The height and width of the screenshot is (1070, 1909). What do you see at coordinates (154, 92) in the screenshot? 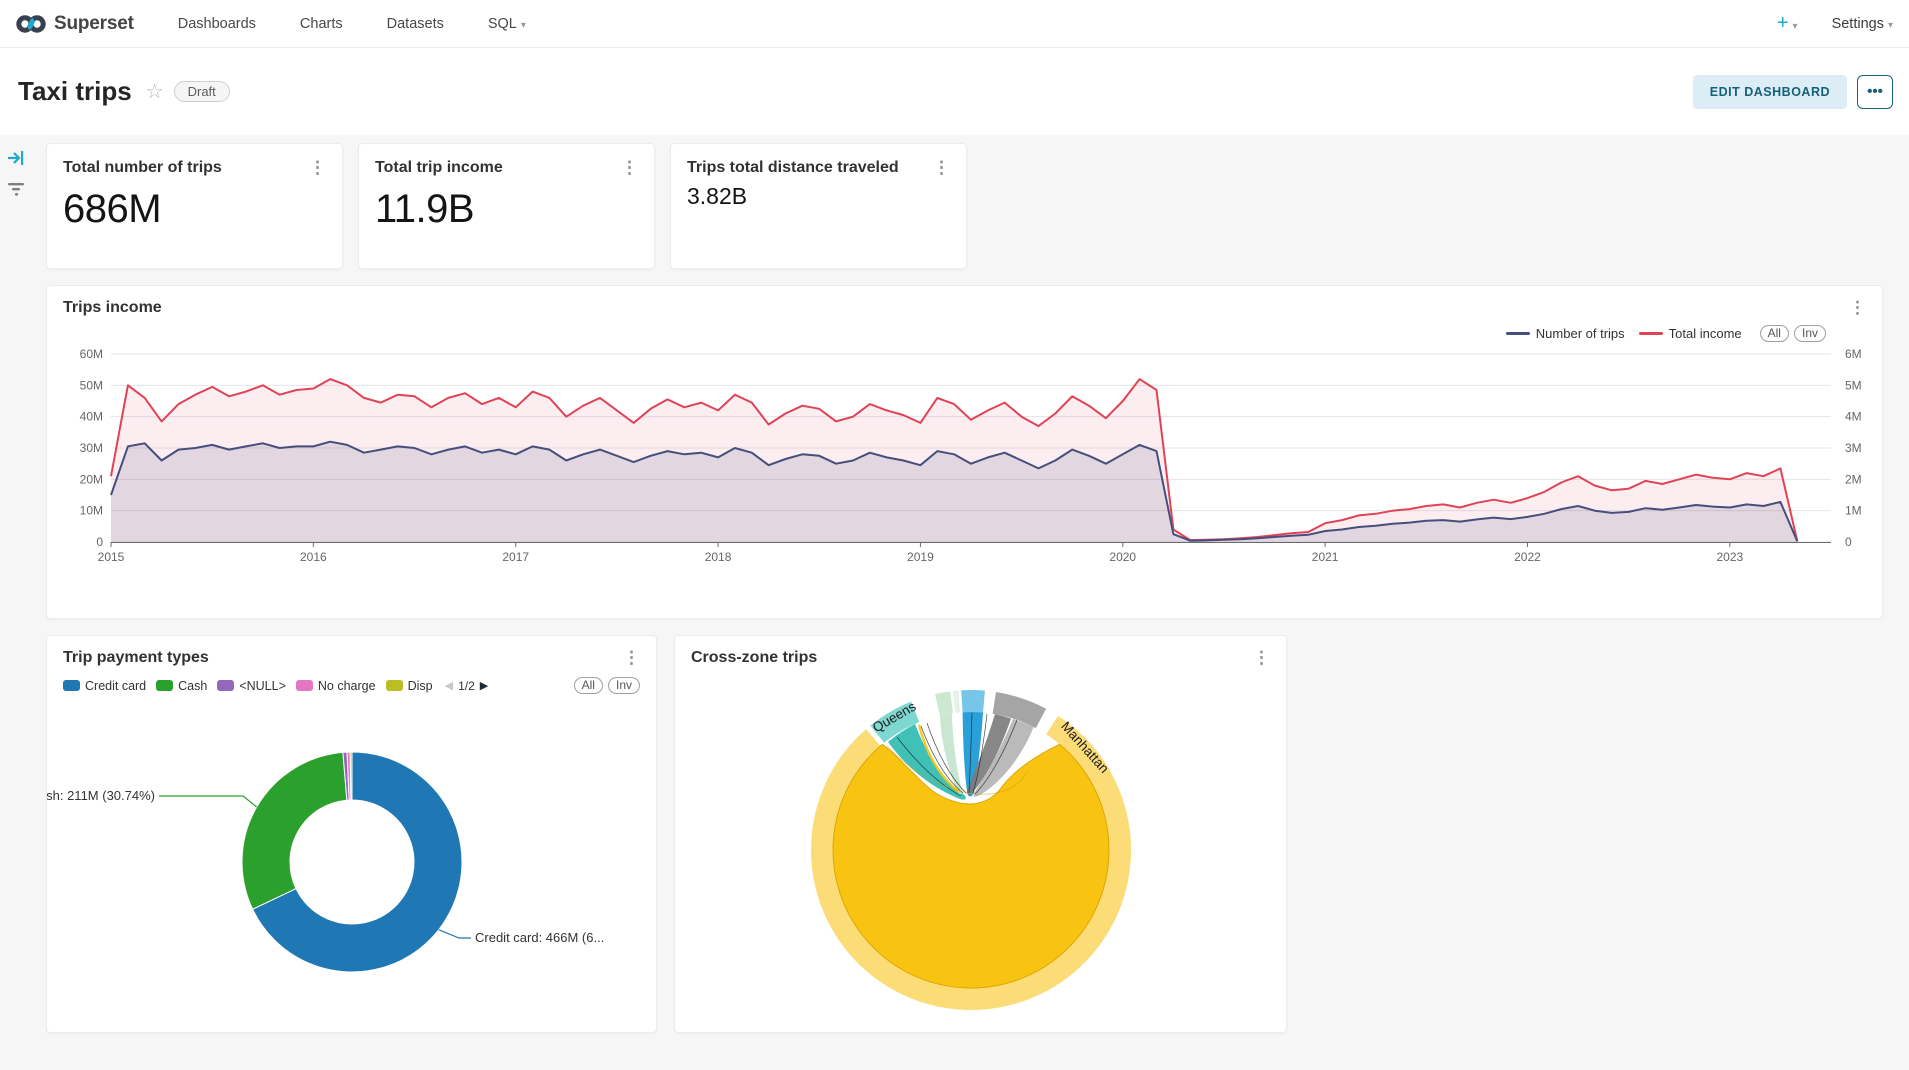
I see `favorite-star-icon: ☆` at bounding box center [154, 92].